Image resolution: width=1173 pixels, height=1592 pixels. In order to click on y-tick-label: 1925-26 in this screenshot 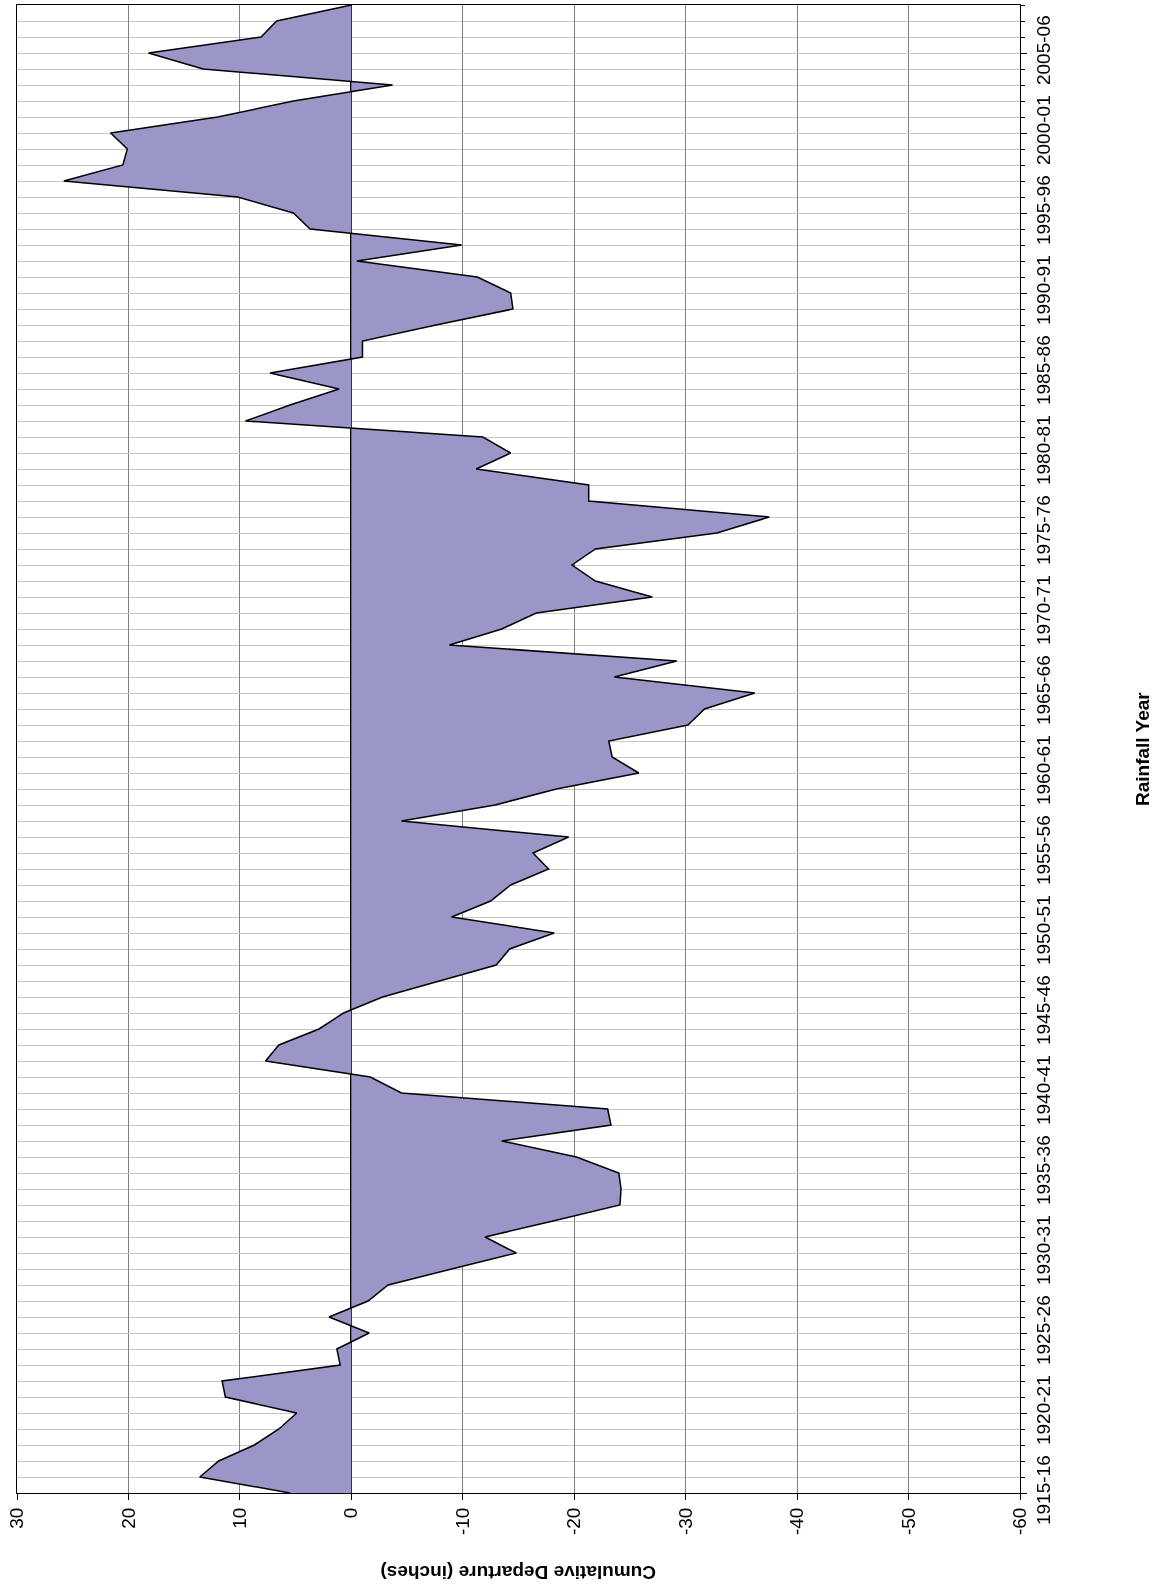, I will do `click(1043, 1330)`.